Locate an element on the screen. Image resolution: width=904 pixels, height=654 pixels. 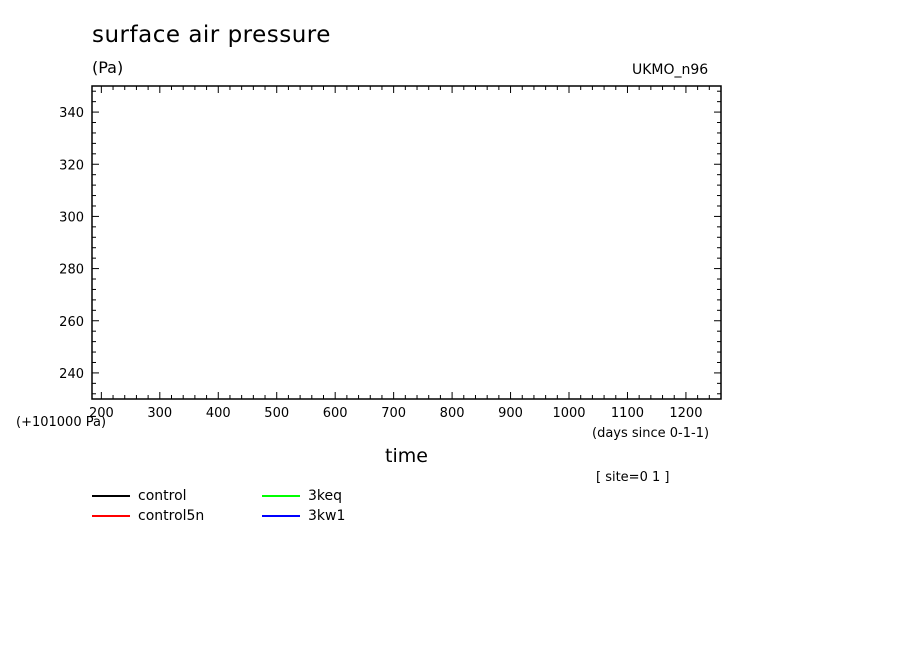
x-tick-label: 300 is located at coordinates (159, 413).